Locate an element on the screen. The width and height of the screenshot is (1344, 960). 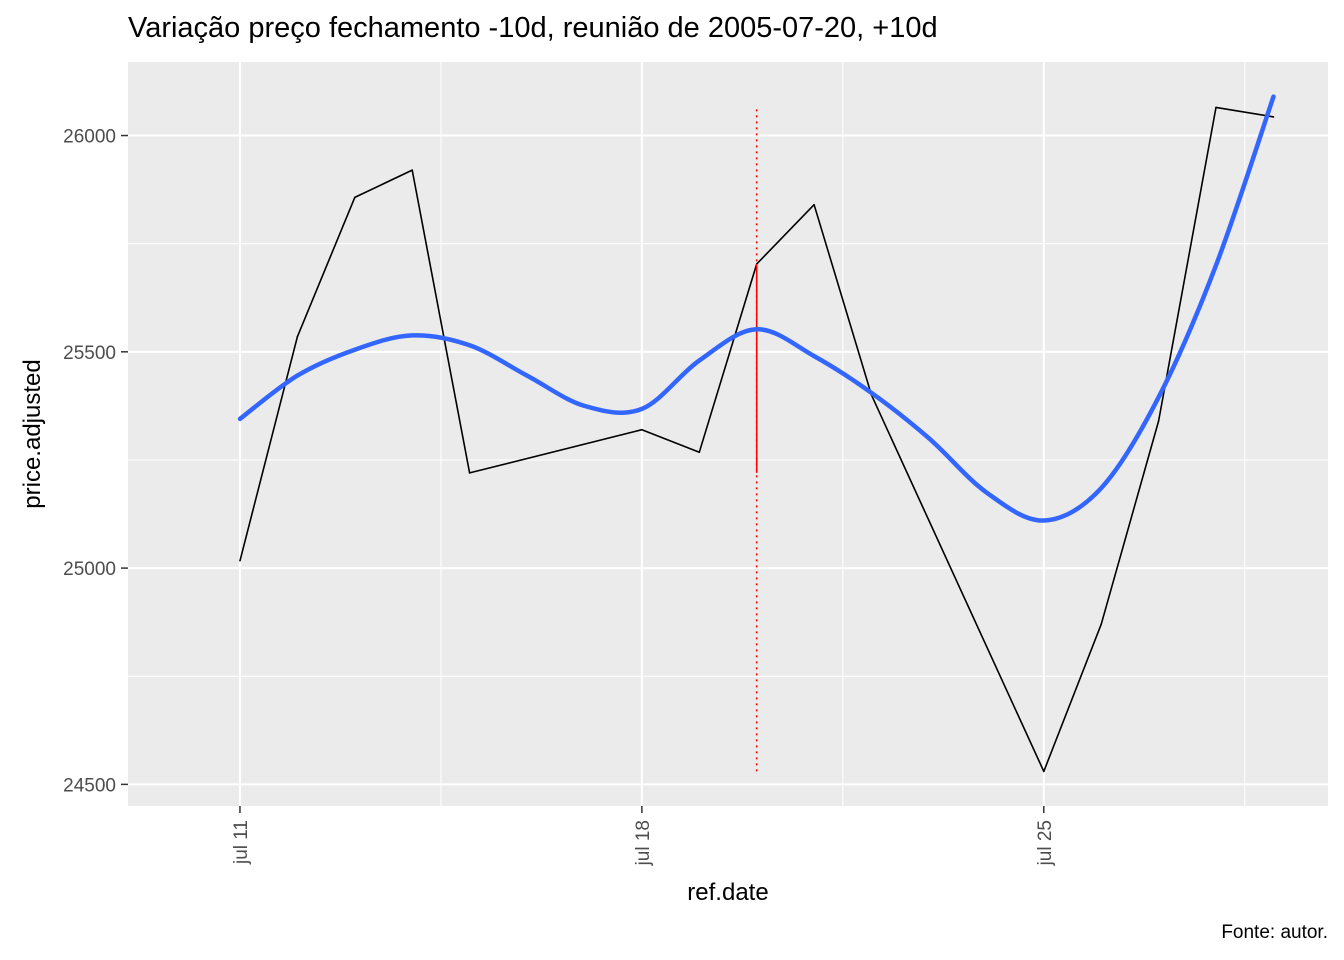
y-tick-label: 25500 is located at coordinates (89, 353).